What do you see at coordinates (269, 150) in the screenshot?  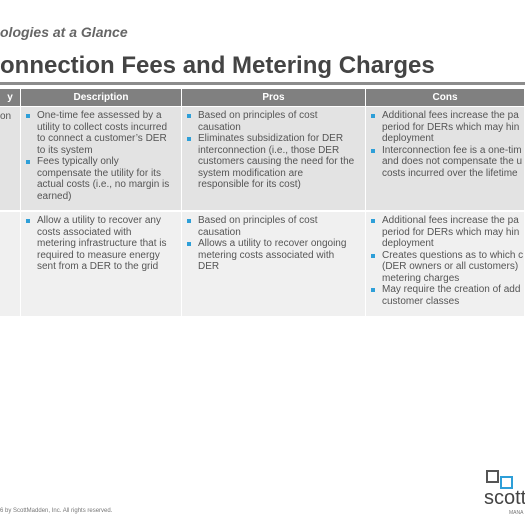 I see `cell-text: interconnection (i.e., those DER` at bounding box center [269, 150].